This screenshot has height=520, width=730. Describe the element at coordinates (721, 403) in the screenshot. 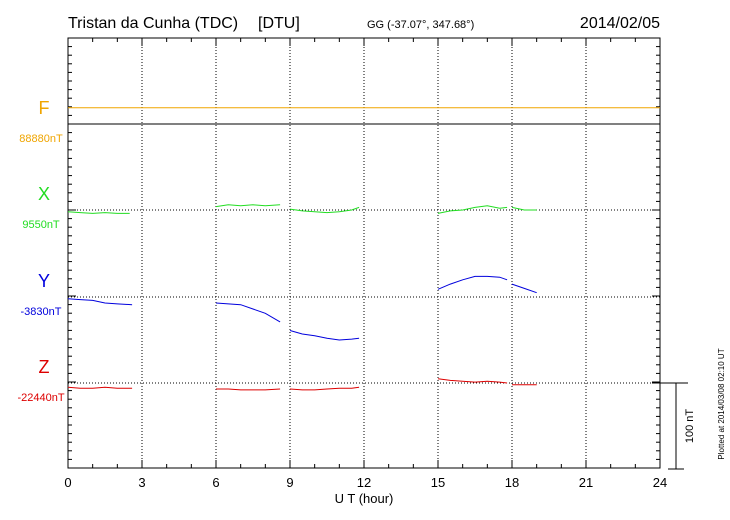

I see `plotted-at-footer: Plotted at 2014/03/08 02:10 UT` at that location.